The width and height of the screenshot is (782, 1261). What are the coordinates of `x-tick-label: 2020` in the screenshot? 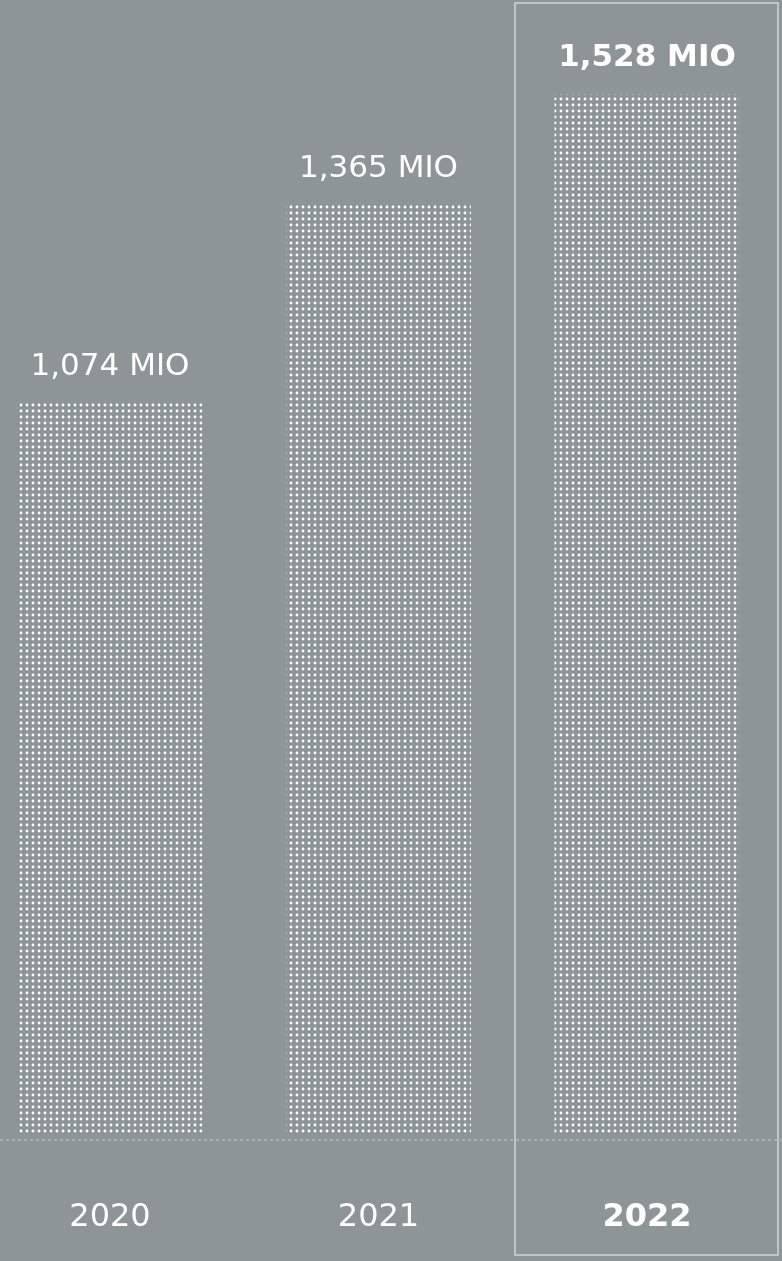 It's located at (110, 1215).